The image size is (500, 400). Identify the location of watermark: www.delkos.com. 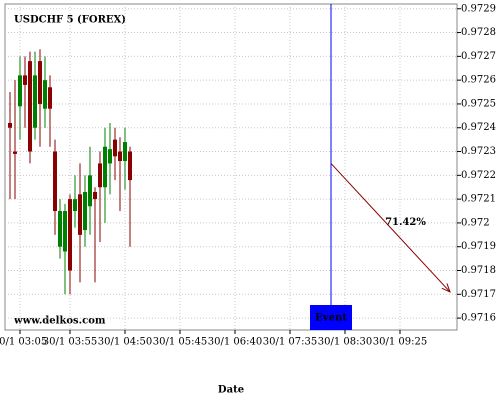
(59, 321).